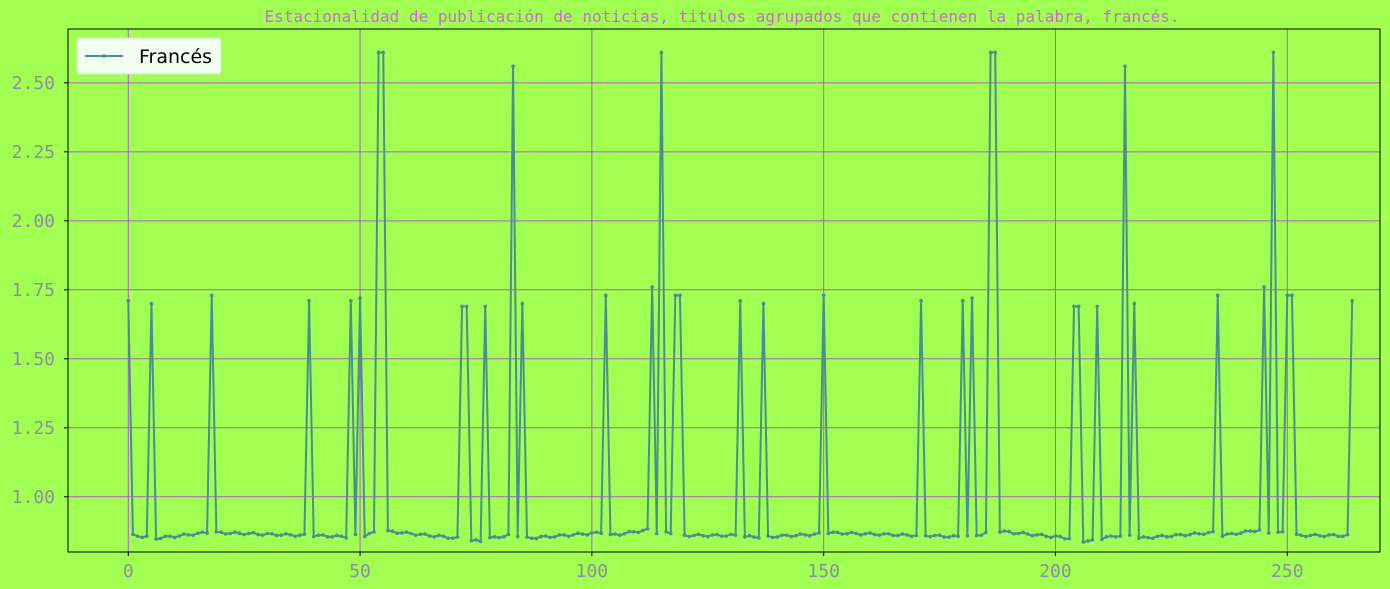  What do you see at coordinates (33, 83) in the screenshot?
I see `y-tick-label: 2.50` at bounding box center [33, 83].